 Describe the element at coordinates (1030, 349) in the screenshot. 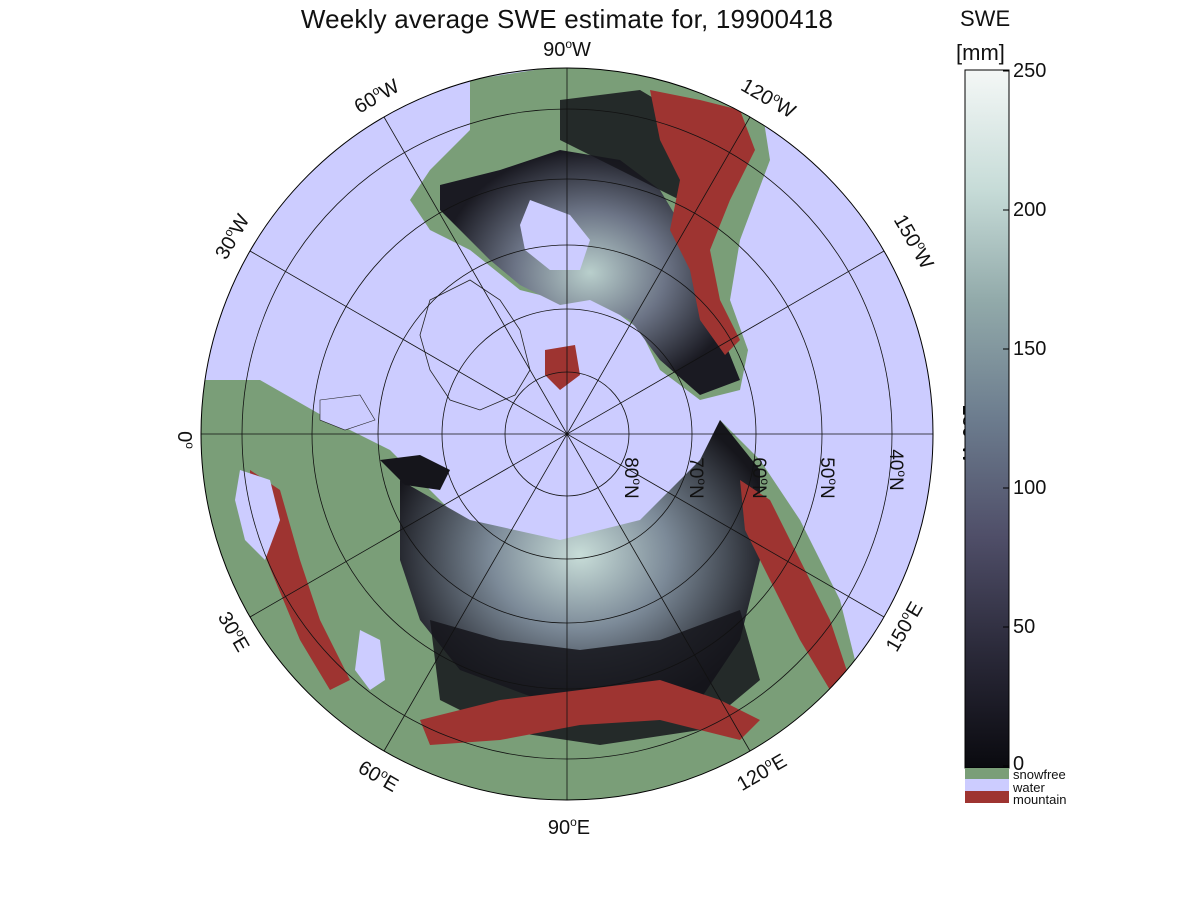

I see `colorbar-tick-150: 150` at that location.